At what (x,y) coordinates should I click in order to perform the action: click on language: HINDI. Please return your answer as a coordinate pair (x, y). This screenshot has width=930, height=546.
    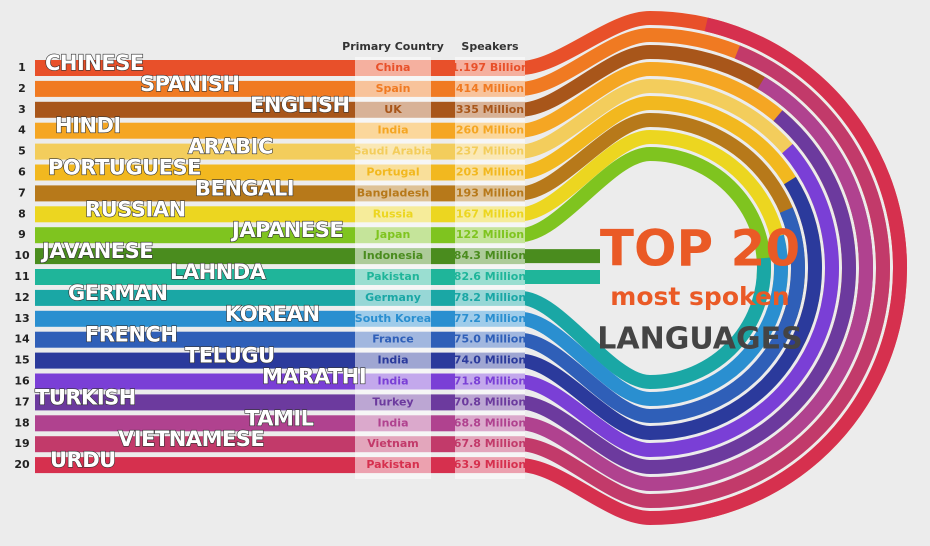
    Looking at the image, I should click on (88, 126).